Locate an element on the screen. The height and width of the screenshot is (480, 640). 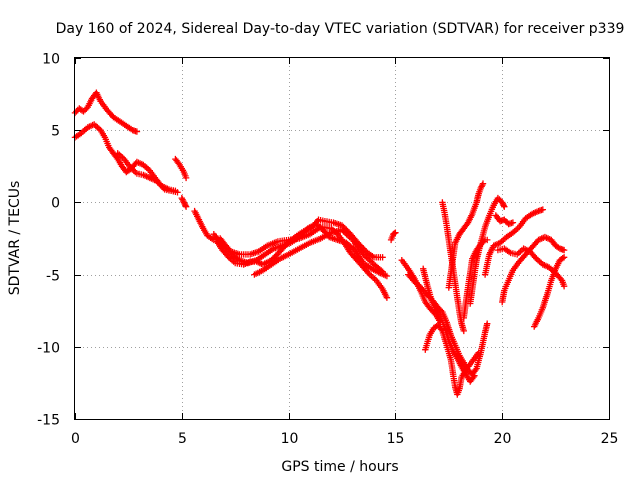
x-tick-label: 20 is located at coordinates (503, 439).